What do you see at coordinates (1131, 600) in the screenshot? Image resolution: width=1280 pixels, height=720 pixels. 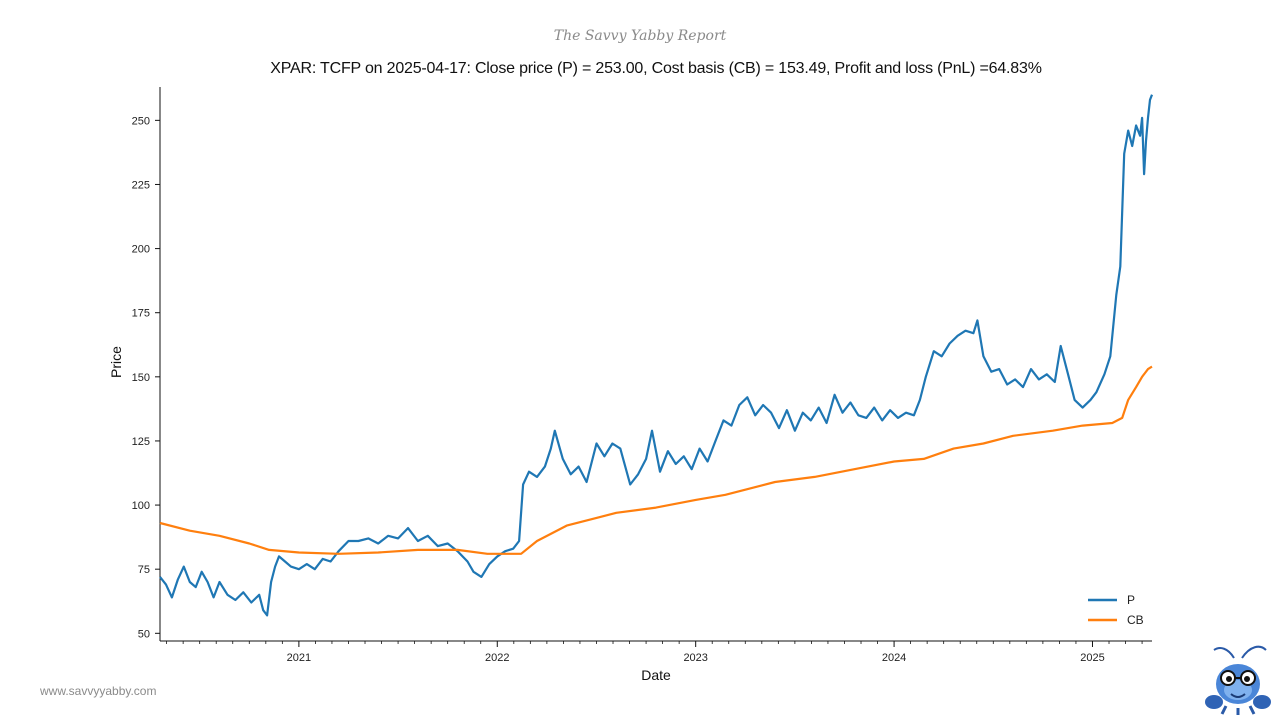 I see `legend-label-p: P` at bounding box center [1131, 600].